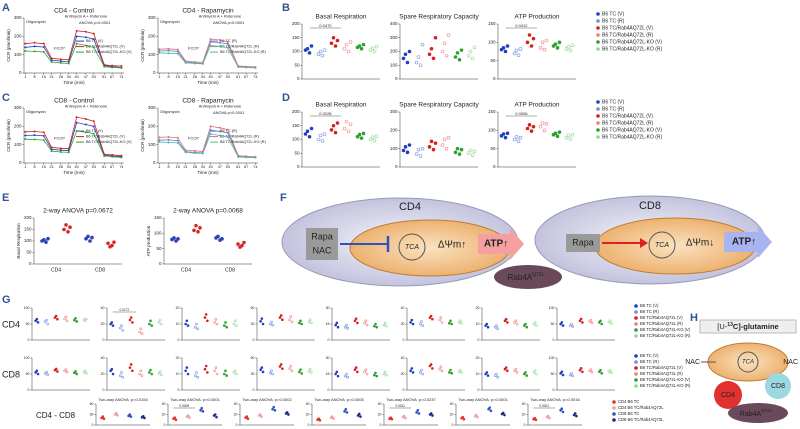 This screenshot has height=429, width=800. What do you see at coordinates (665, 379) in the screenshot?
I see `legend-label: B6 TC/Rab4AQ72L-KO (V)` at bounding box center [665, 379].